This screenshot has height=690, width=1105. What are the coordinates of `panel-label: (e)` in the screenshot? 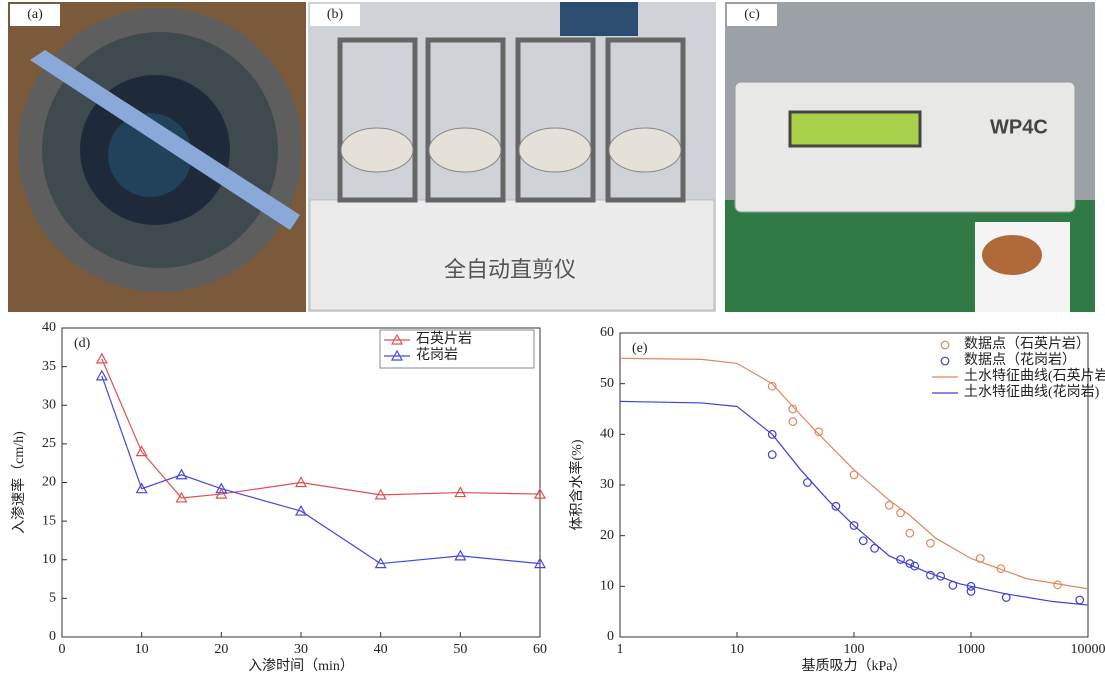 It's located at (640, 348).